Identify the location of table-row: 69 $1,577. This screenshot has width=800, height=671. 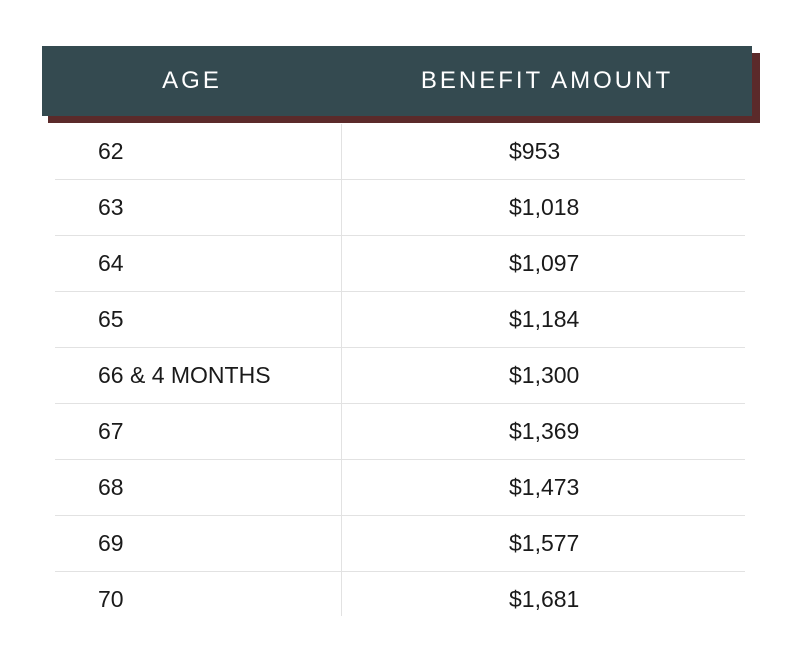
(400, 544).